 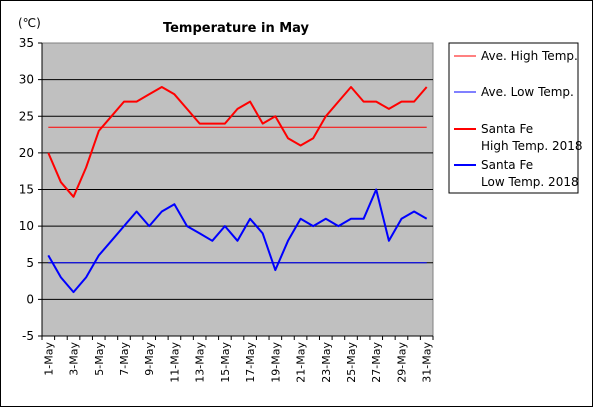 What do you see at coordinates (26, 80) in the screenshot?
I see `y-tick-label: 30` at bounding box center [26, 80].